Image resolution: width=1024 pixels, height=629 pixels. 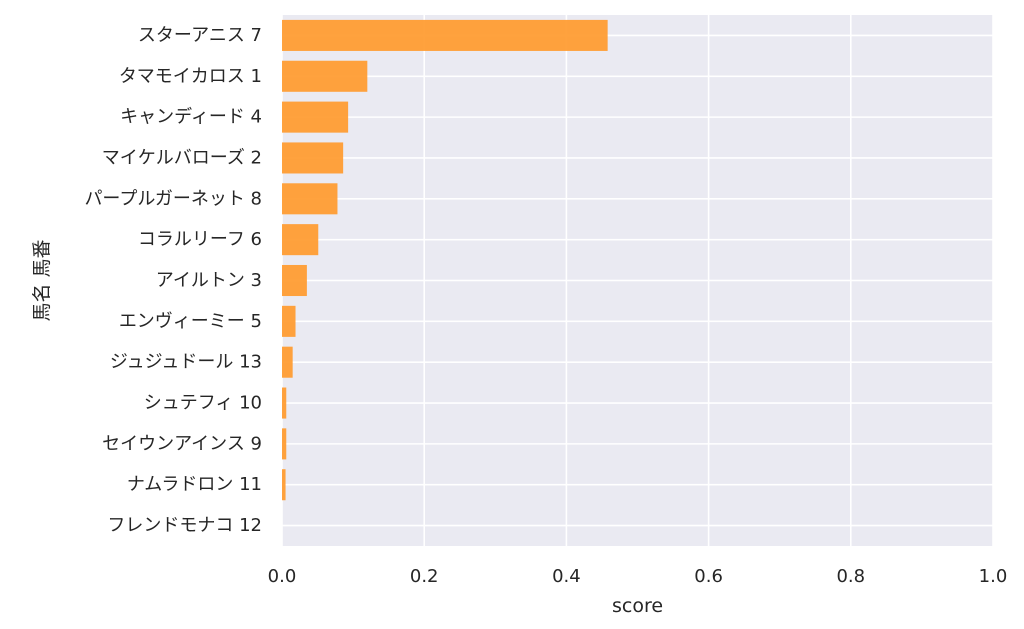 I want to click on y-tick-label: スターアニス 7, so click(x=200, y=35).